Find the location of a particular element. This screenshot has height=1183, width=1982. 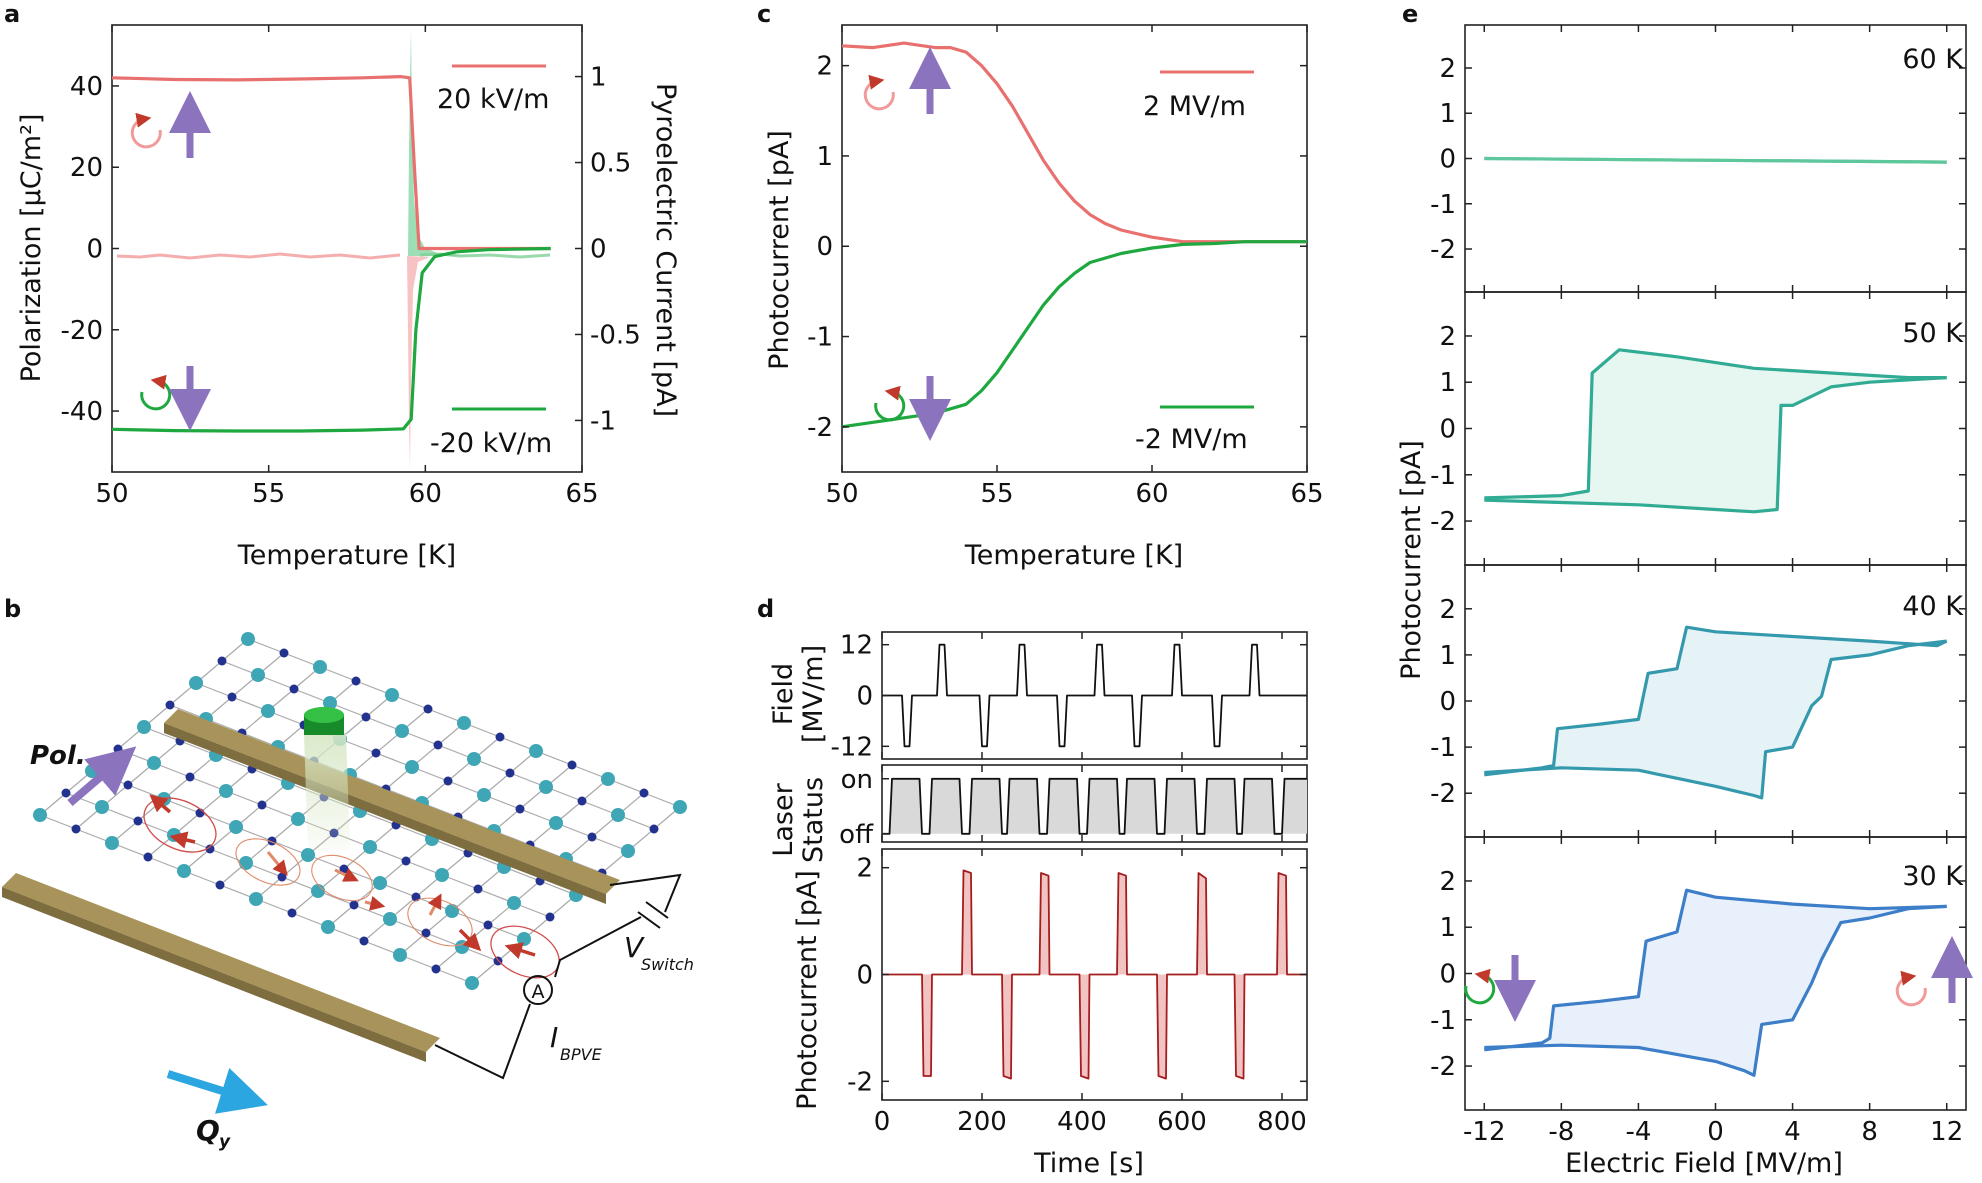

x-tick-label: 600 is located at coordinates (1182, 1122).